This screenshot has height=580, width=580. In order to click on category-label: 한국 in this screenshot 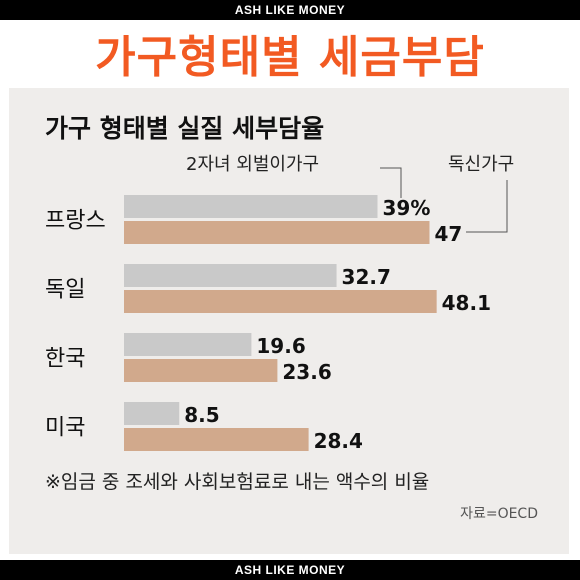, I will do `click(65, 359)`.